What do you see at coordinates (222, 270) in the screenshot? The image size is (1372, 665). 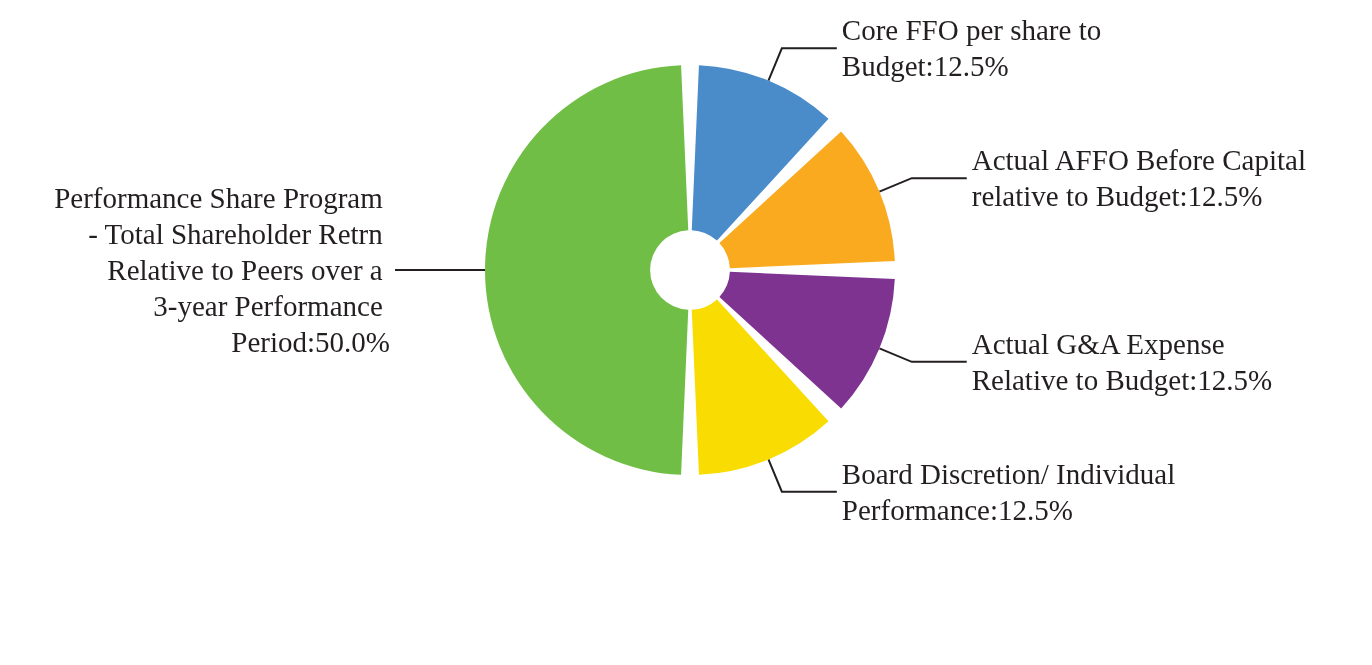 I see `slice-label: Performance Share Program - Total Shareholder Retrn Relative to Peers over a 3-year Performance Period:50.0%` at bounding box center [222, 270].